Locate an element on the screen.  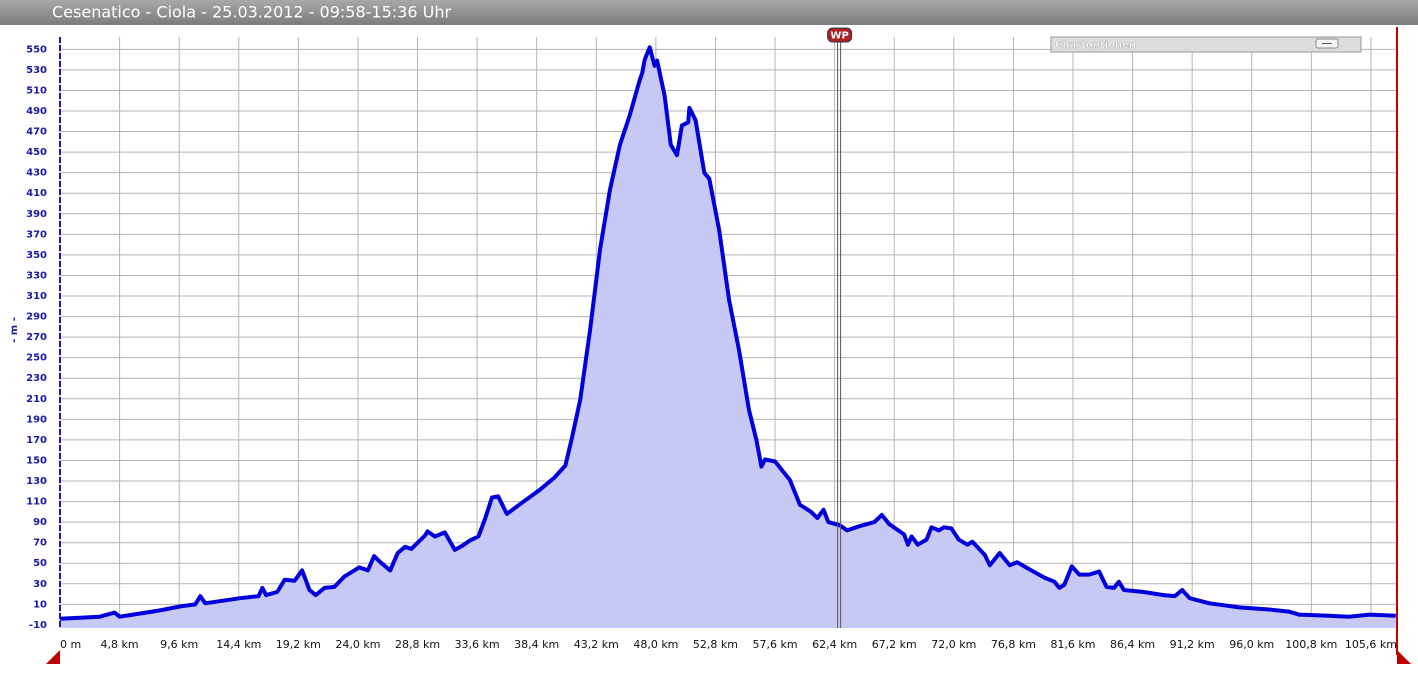
y-tick-label: 350 is located at coordinates (36, 255).